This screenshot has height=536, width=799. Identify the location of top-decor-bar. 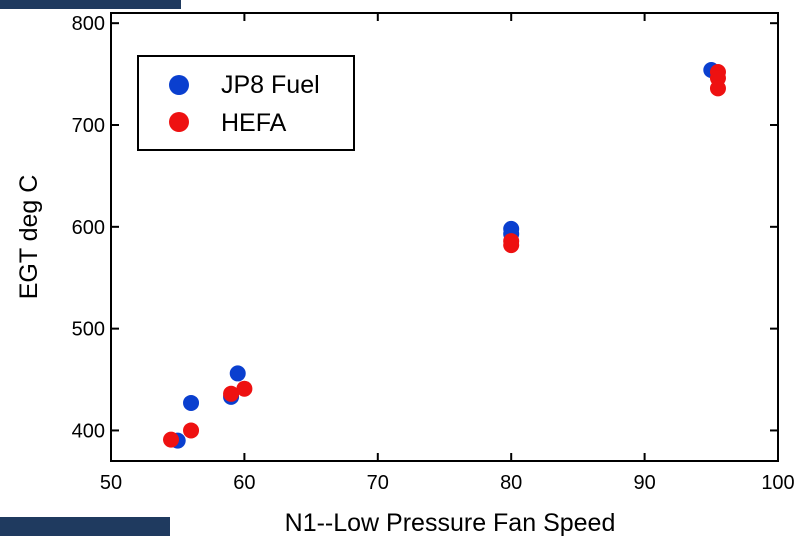
(90, 4).